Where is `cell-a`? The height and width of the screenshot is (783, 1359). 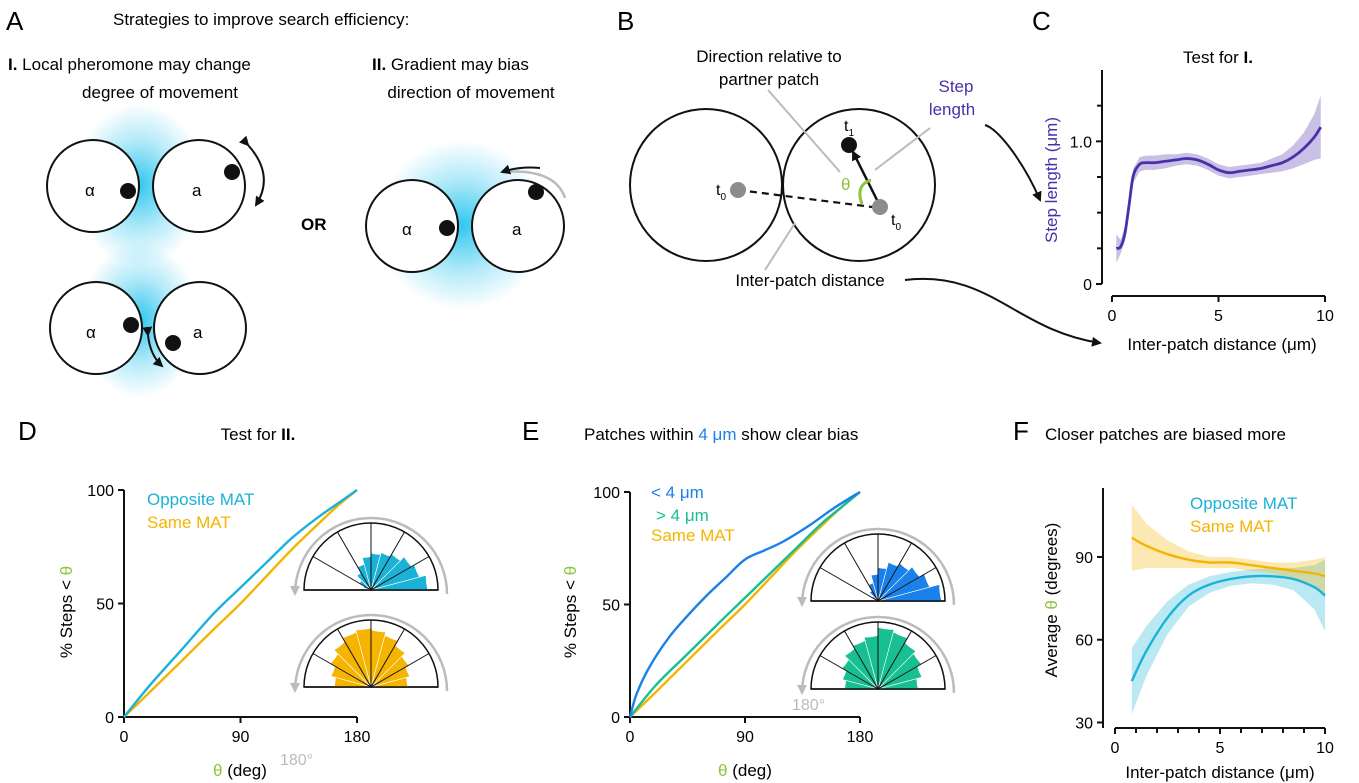
cell-a is located at coordinates (518, 226).